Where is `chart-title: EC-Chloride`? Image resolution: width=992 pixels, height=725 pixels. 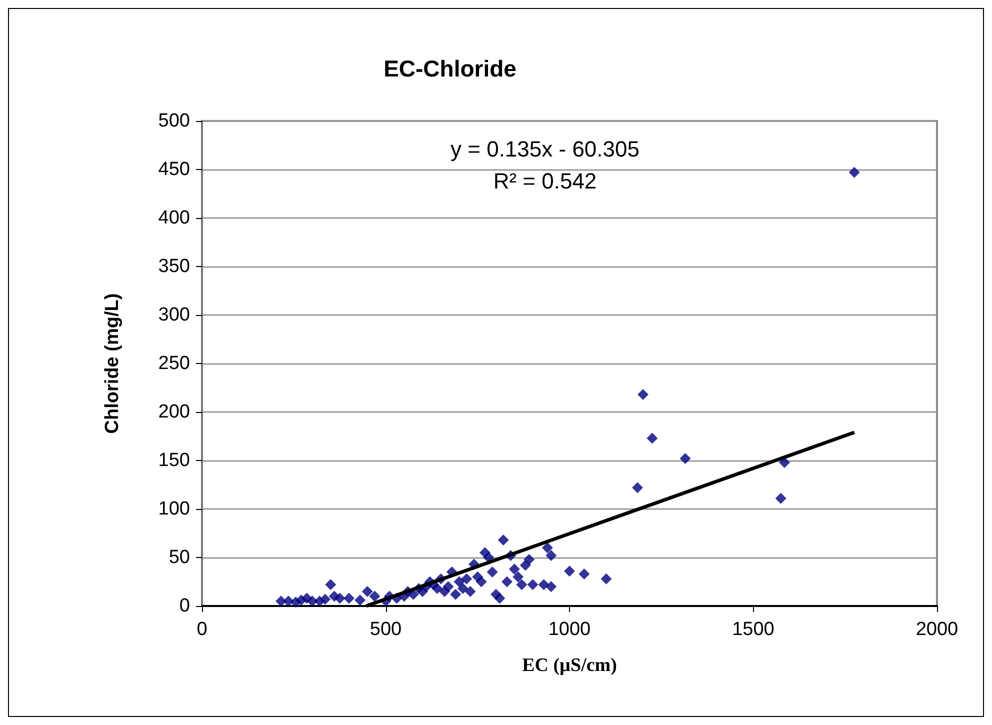
chart-title: EC-Chloride is located at coordinates (450, 69).